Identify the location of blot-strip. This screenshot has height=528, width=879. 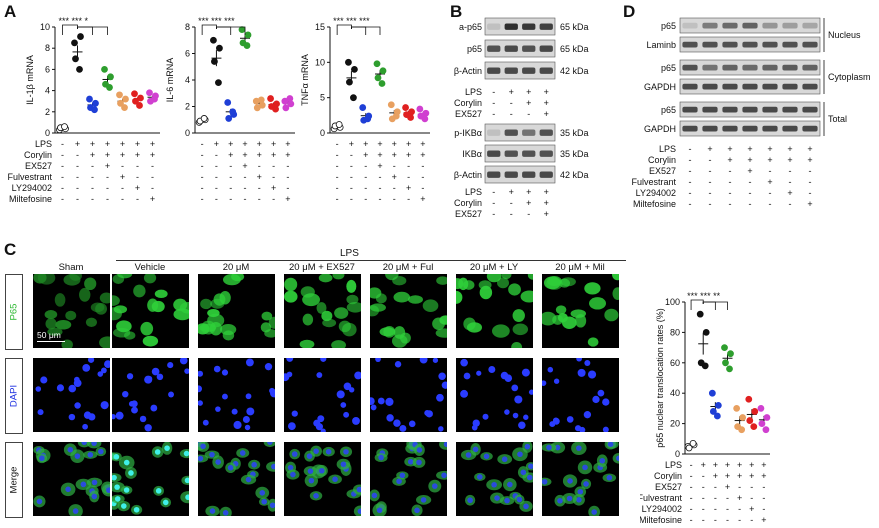
(520, 70).